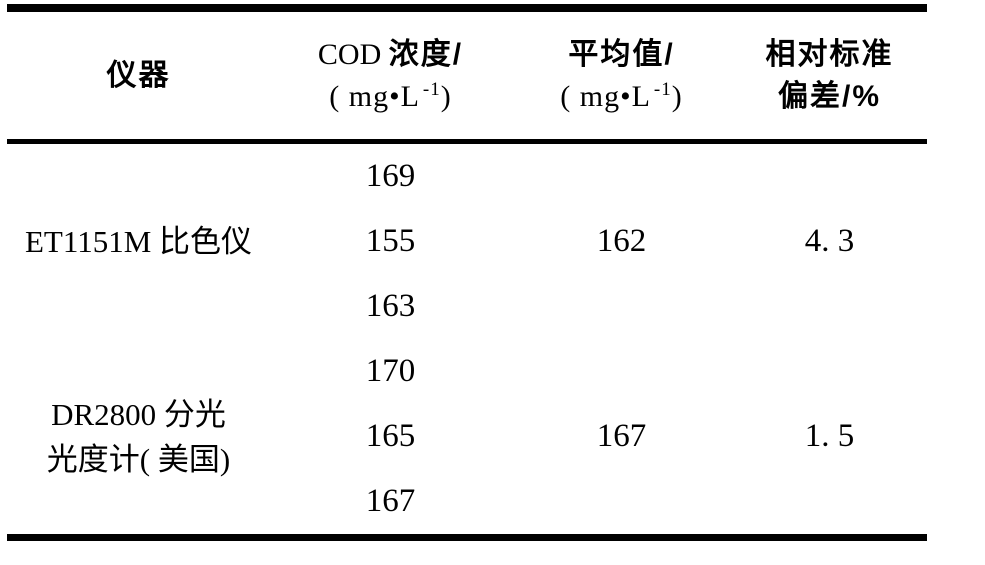 Image resolution: width=985 pixels, height=565 pixels. Describe the element at coordinates (390, 54) in the screenshot. I see `header-cod-title: COD 浓度/` at that location.